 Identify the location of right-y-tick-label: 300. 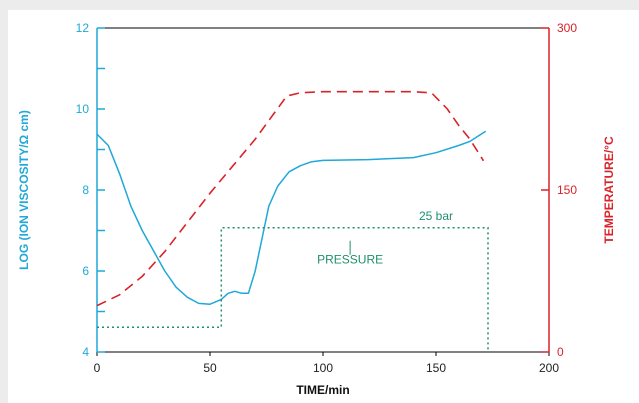
(567, 28).